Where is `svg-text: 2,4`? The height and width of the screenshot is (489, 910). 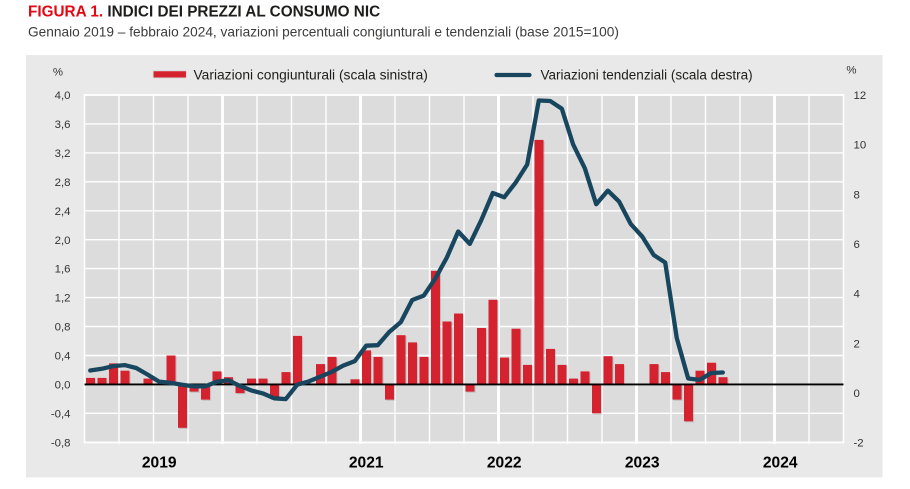 svg-text: 2,4 is located at coordinates (63, 212).